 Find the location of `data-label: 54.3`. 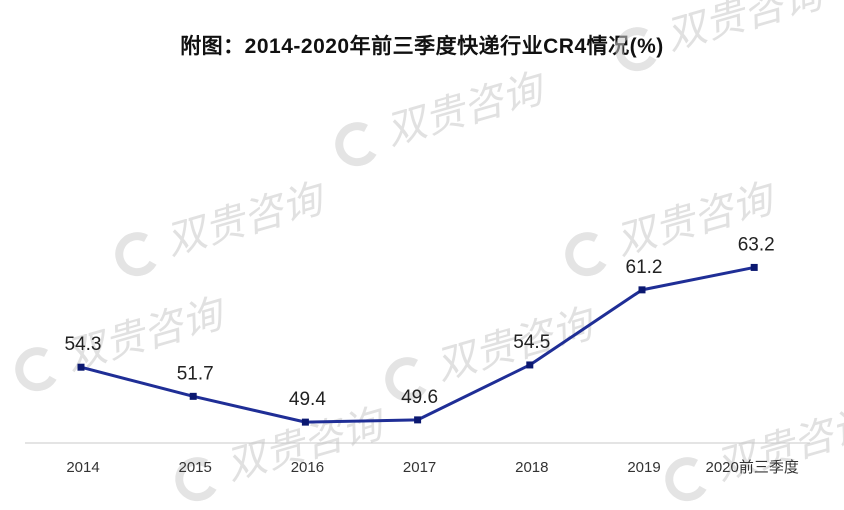

data-label: 54.3 is located at coordinates (83, 344).